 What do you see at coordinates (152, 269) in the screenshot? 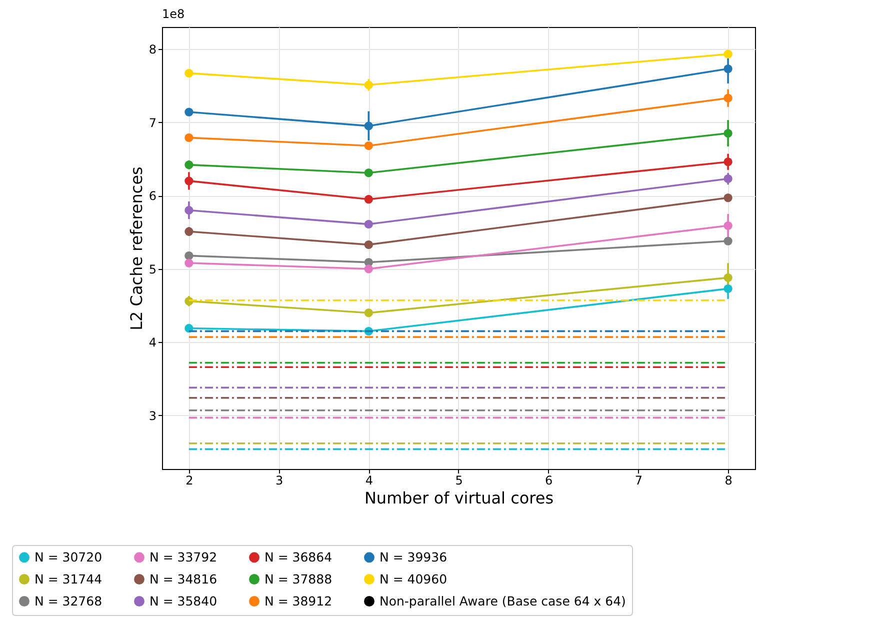
I see `y-tick-label: 5` at bounding box center [152, 269].